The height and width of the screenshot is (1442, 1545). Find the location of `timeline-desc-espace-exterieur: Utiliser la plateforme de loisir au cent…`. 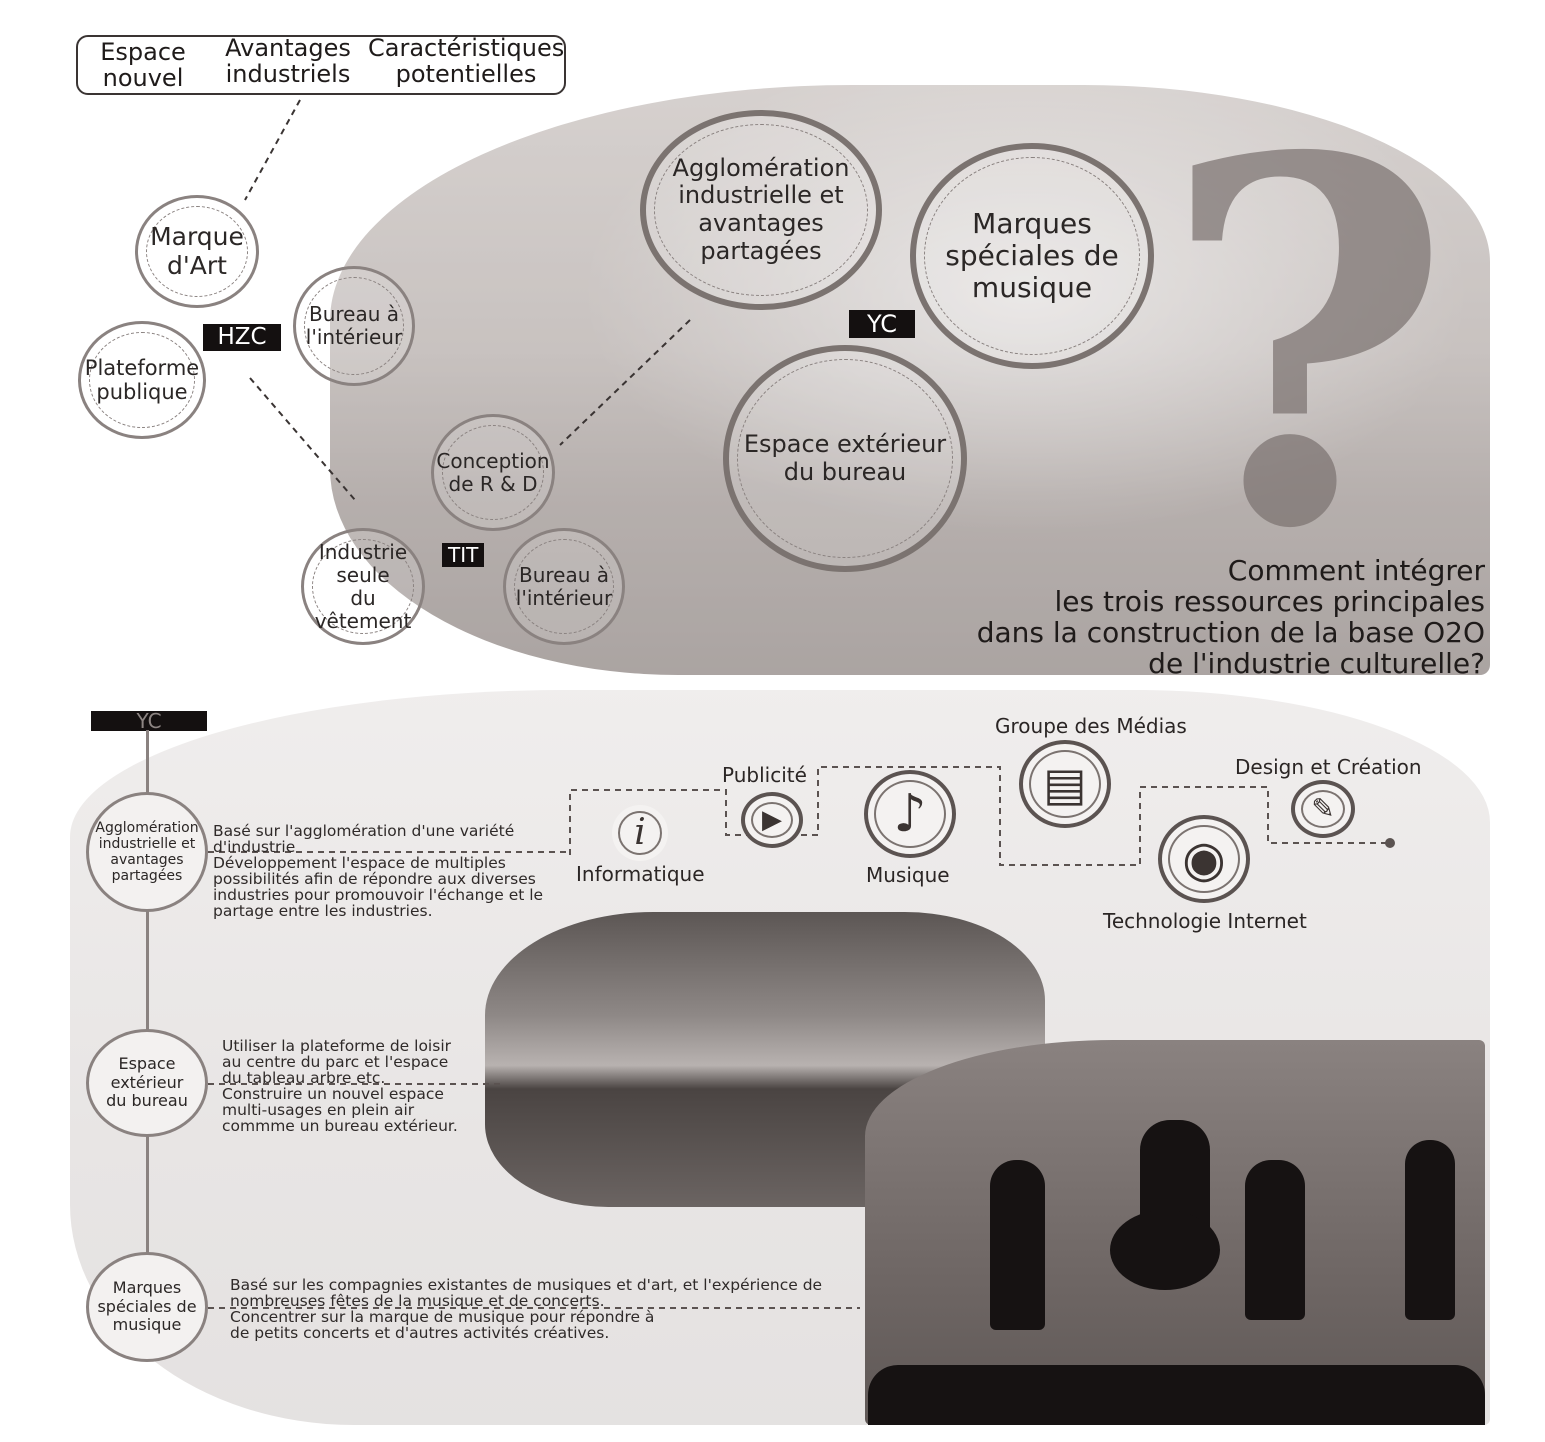

timeline-desc-espace-exterieur: Utiliser la plateforme de loisir au cent… is located at coordinates (340, 1086).